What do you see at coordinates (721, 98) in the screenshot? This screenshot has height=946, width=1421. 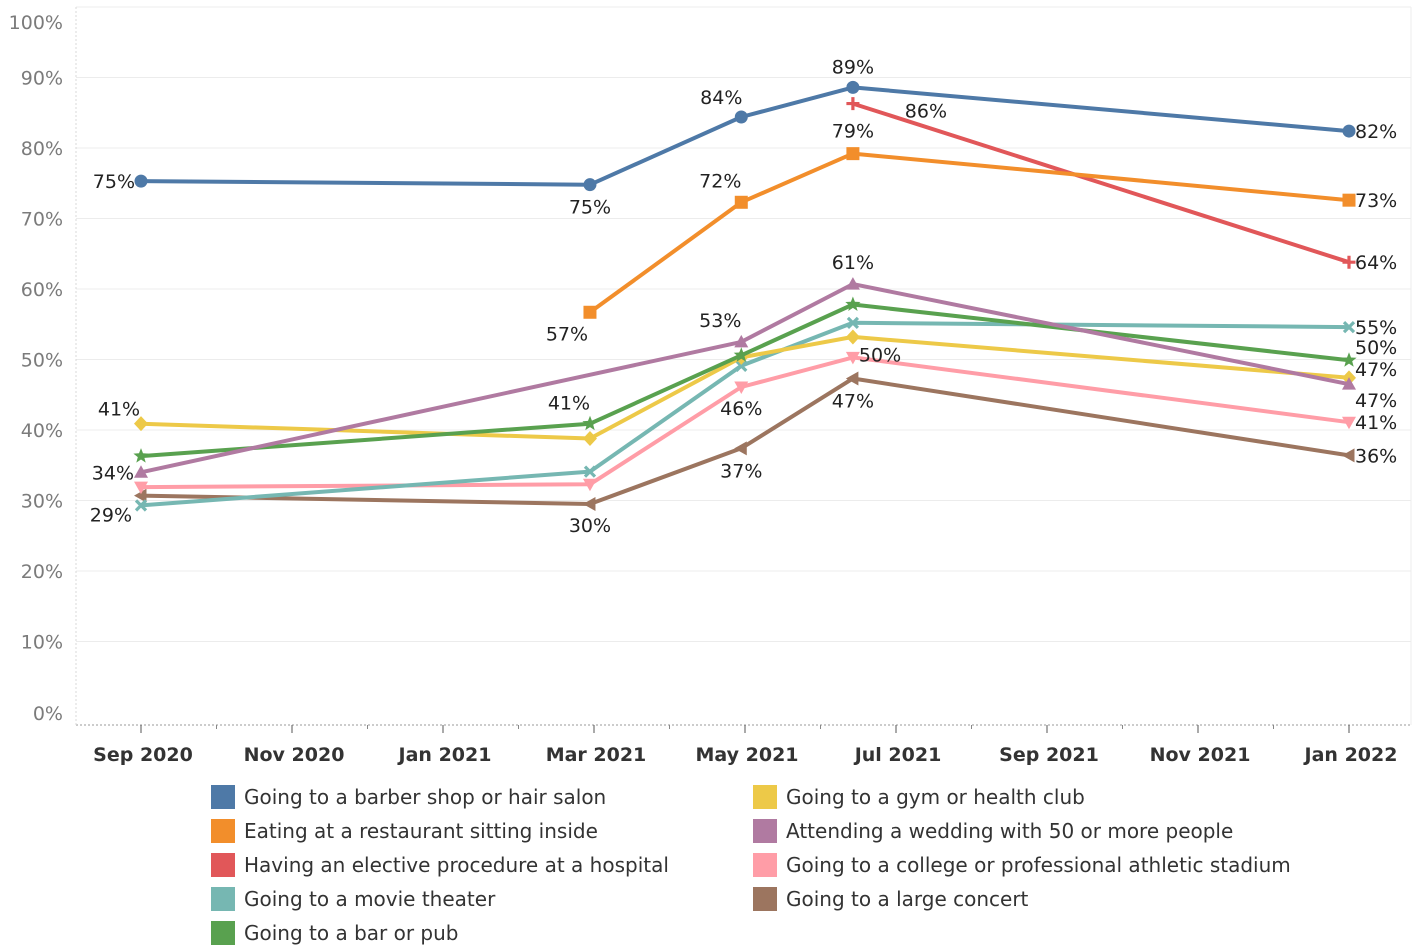 I see `data-label: 84%` at bounding box center [721, 98].